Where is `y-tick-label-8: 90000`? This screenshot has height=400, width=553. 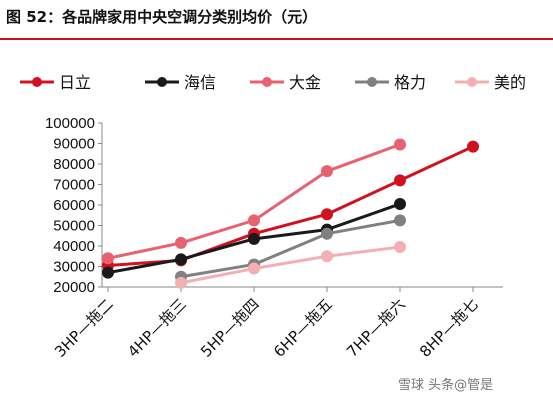 y-tick-label-8: 90000 is located at coordinates (74, 144).